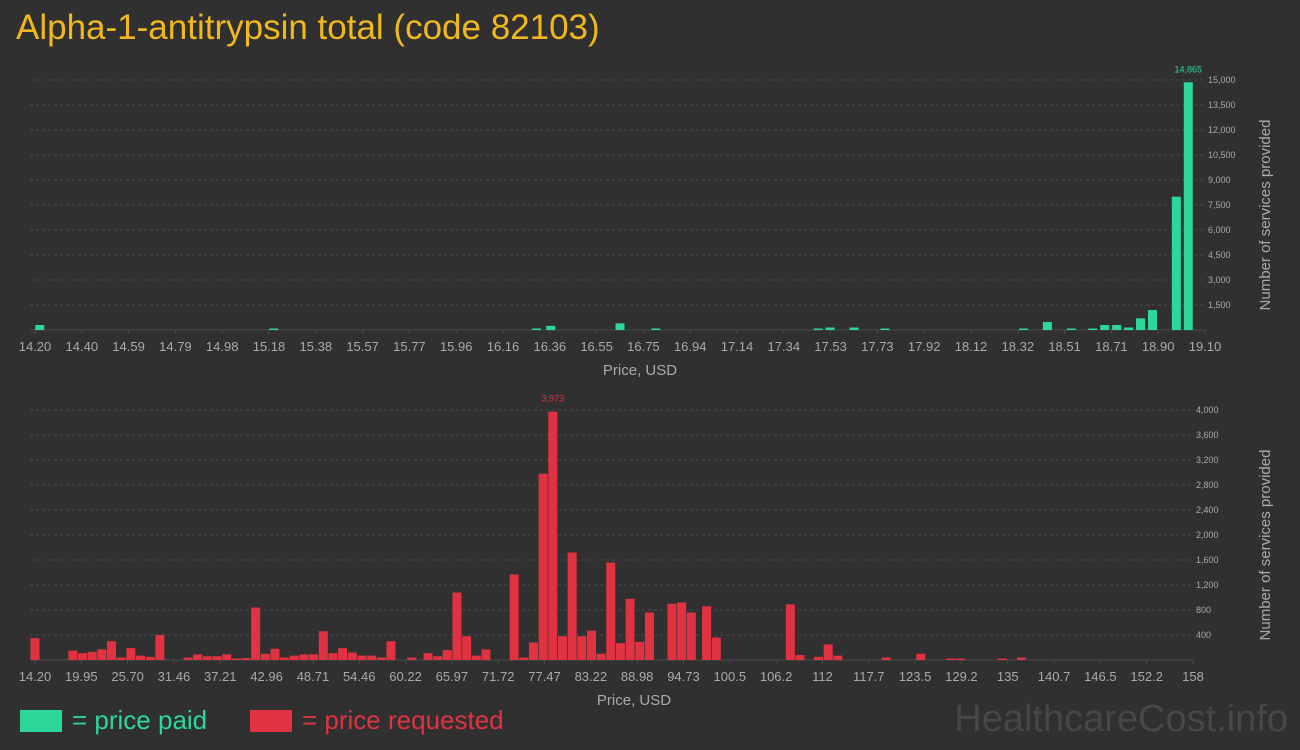 The width and height of the screenshot is (1300, 750). What do you see at coordinates (1222, 155) in the screenshot?
I see `y-tick-label: 10,500` at bounding box center [1222, 155].